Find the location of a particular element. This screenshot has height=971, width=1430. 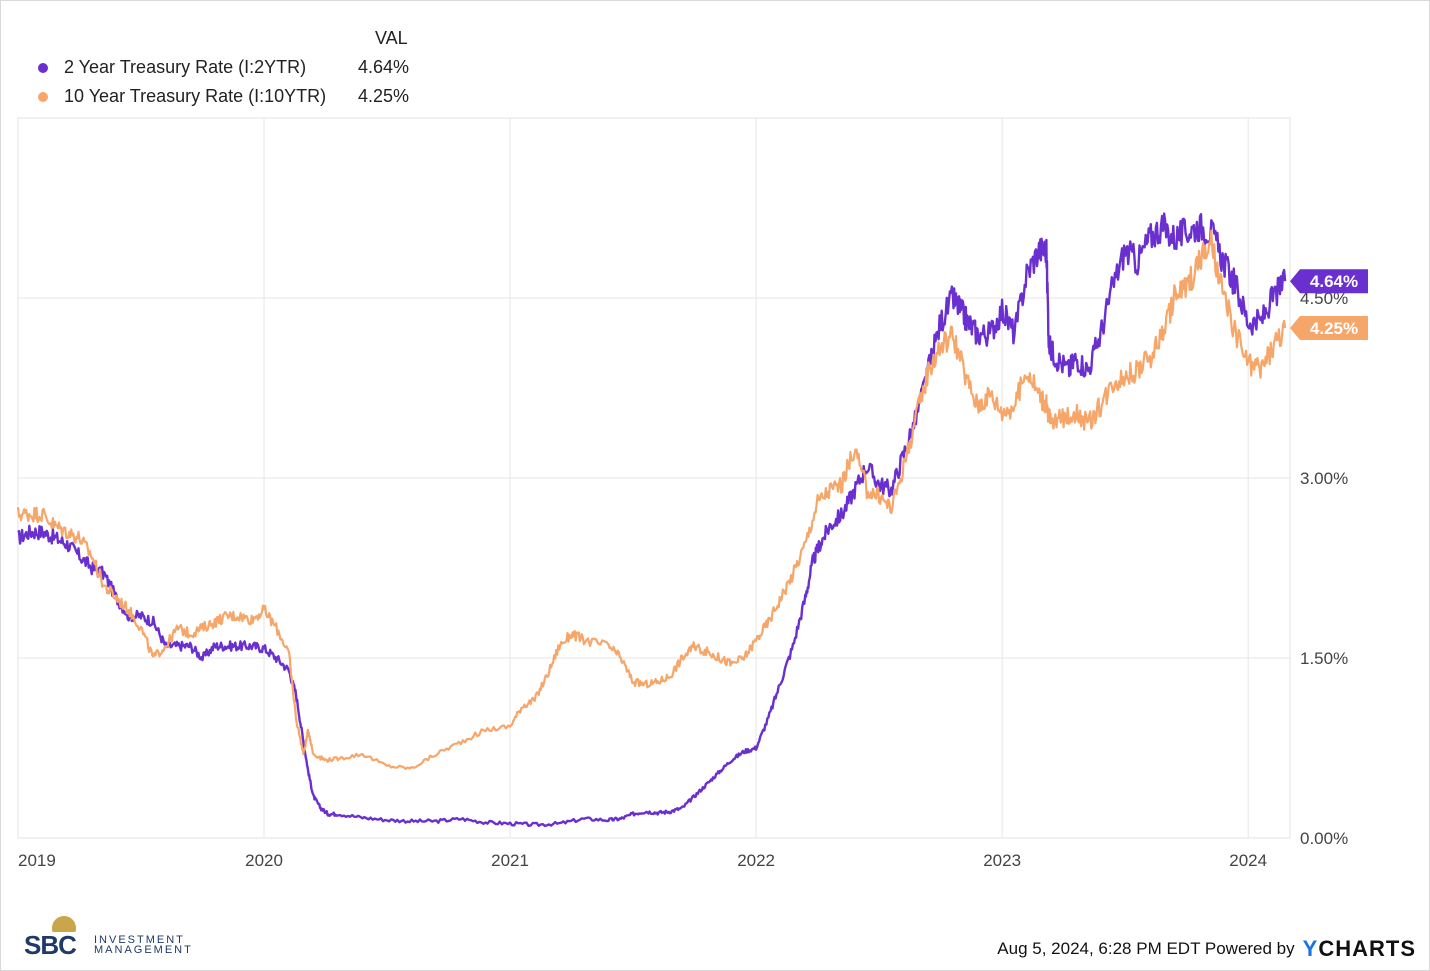

x-tick-label: 2024 is located at coordinates (1248, 860).